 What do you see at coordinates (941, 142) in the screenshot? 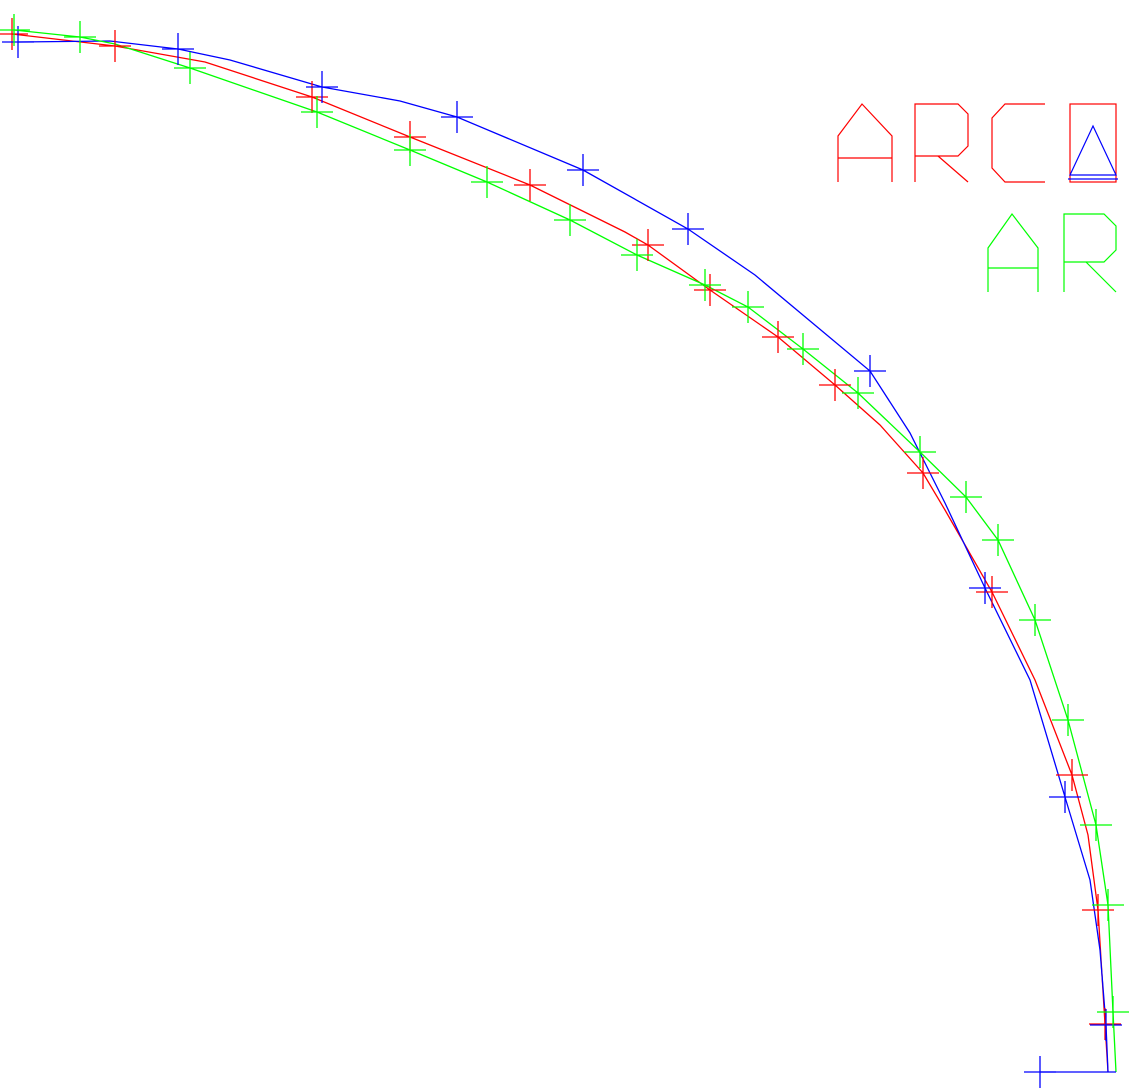
I see `glyph-r` at bounding box center [941, 142].